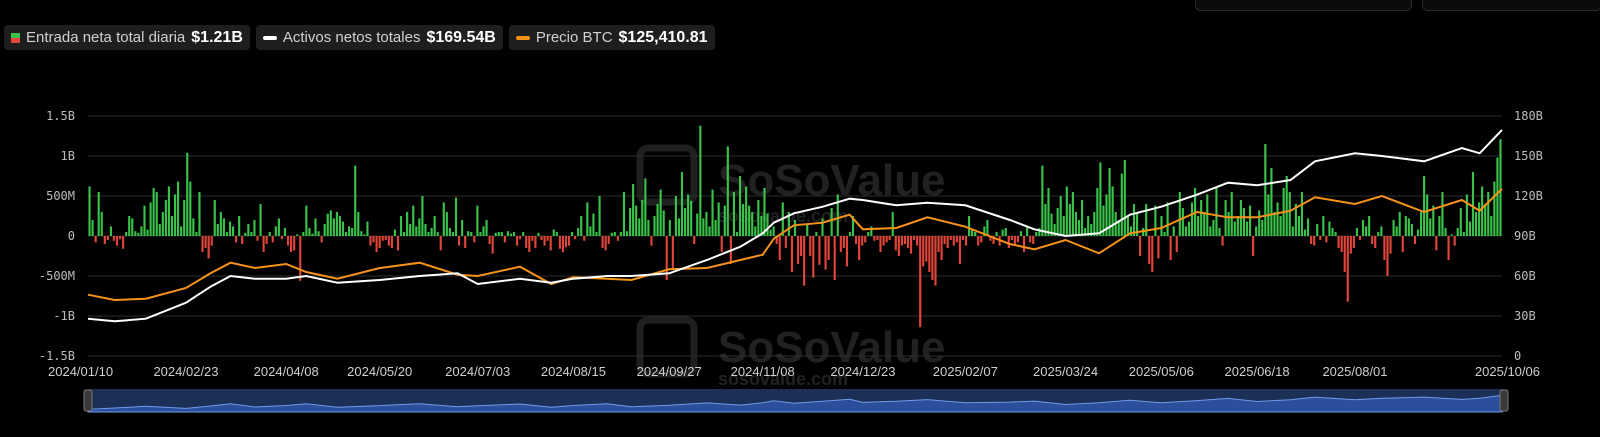  I want to click on legend-item-daily-inflow: Entrada neta total diaria $1.21B, so click(127, 37).